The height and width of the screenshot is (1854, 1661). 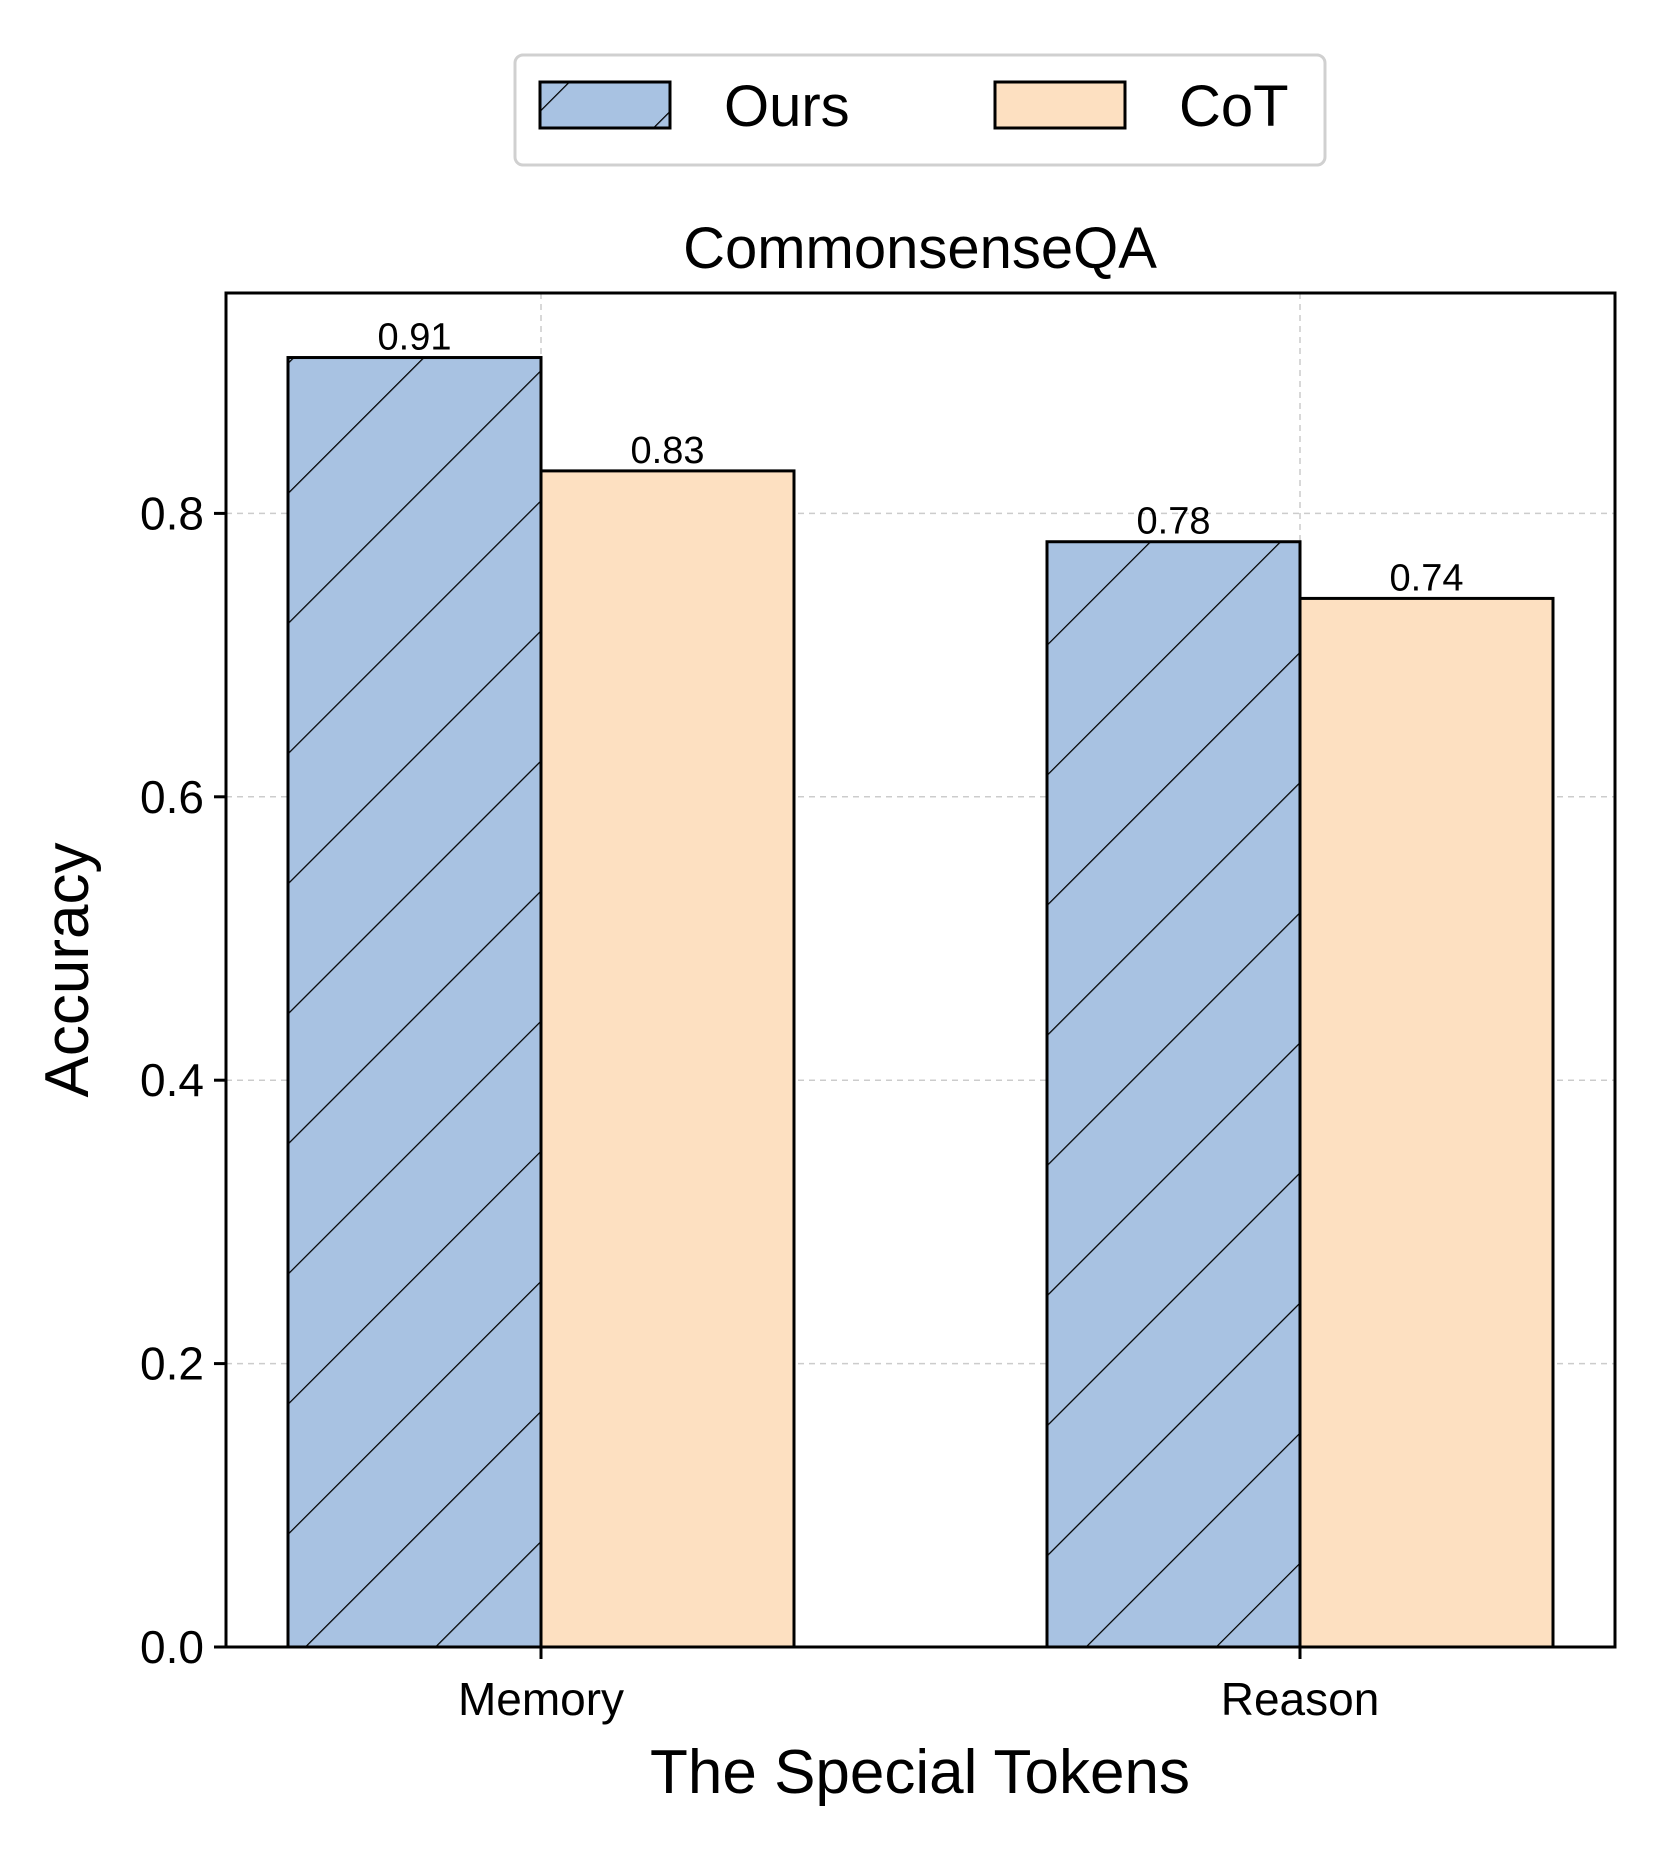 I want to click on x-tick-label: Reason, so click(x=1300, y=1699).